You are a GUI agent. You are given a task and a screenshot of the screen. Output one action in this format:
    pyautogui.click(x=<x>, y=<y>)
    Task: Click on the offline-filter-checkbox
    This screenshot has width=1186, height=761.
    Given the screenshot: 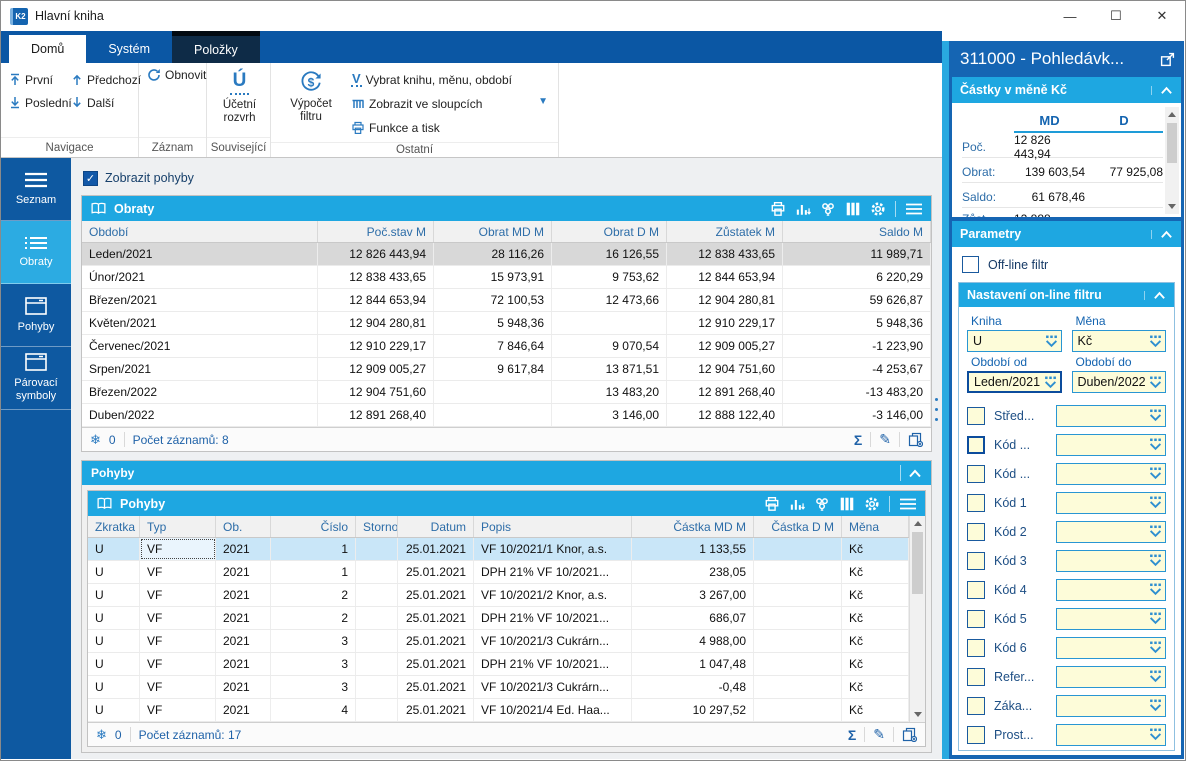 What is the action you would take?
    pyautogui.click(x=970, y=264)
    